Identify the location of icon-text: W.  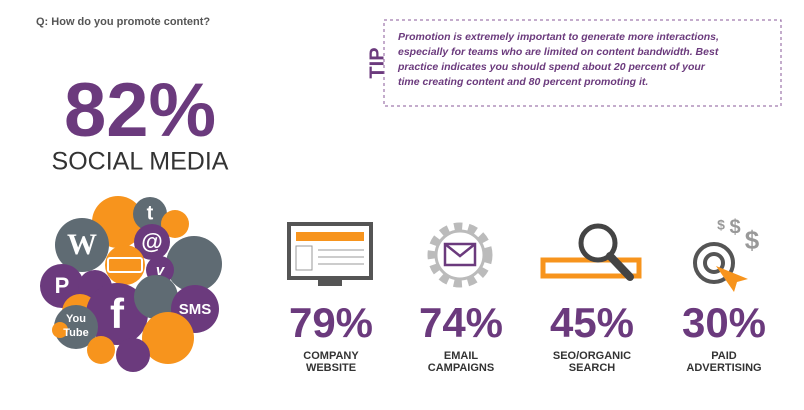
(82, 244).